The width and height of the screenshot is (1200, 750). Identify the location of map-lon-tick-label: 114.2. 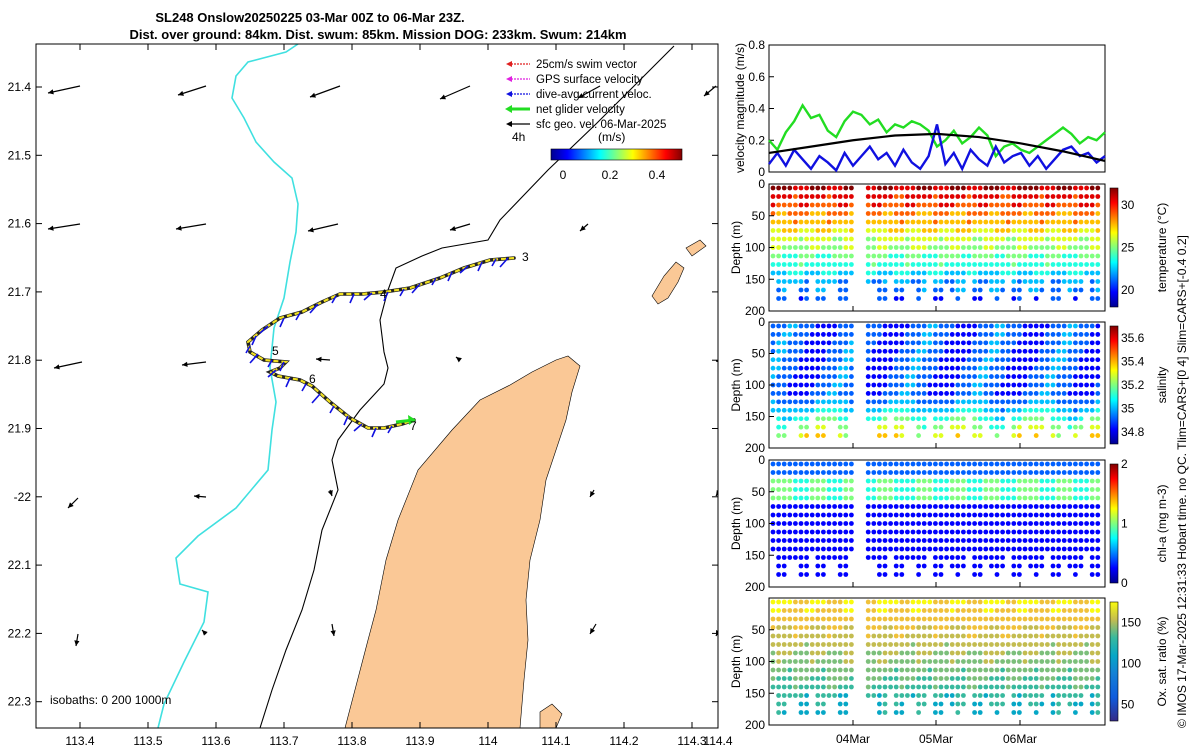
(623, 741).